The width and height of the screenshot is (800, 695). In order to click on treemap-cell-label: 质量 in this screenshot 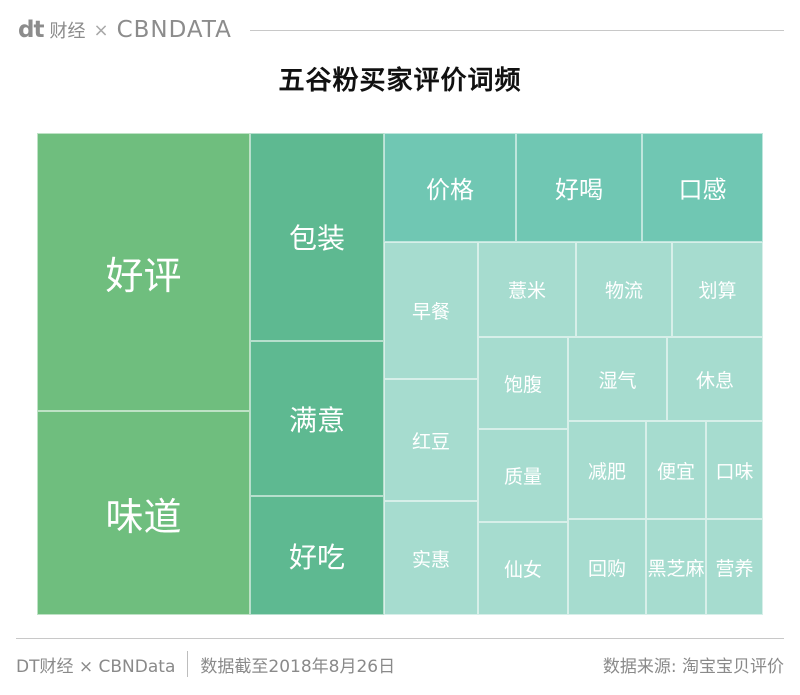, I will do `click(522, 477)`.